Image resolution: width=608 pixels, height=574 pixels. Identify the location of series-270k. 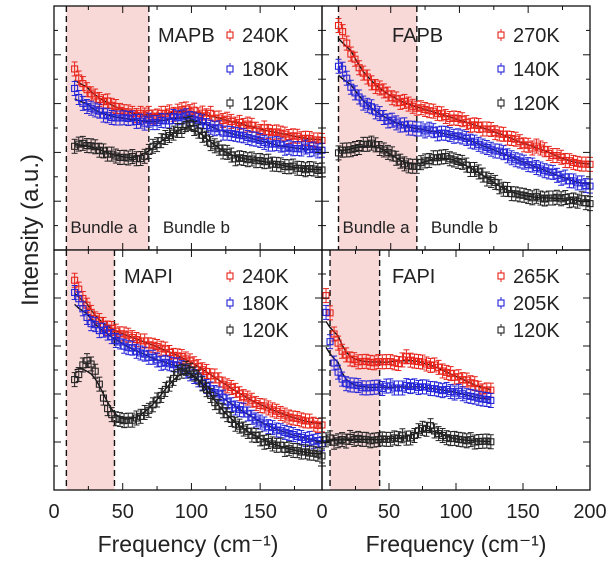
(464, 95).